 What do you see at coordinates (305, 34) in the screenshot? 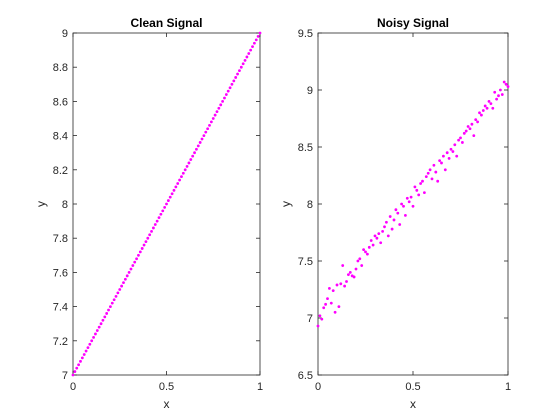
I see `y-tick-label: 9.5` at bounding box center [305, 34].